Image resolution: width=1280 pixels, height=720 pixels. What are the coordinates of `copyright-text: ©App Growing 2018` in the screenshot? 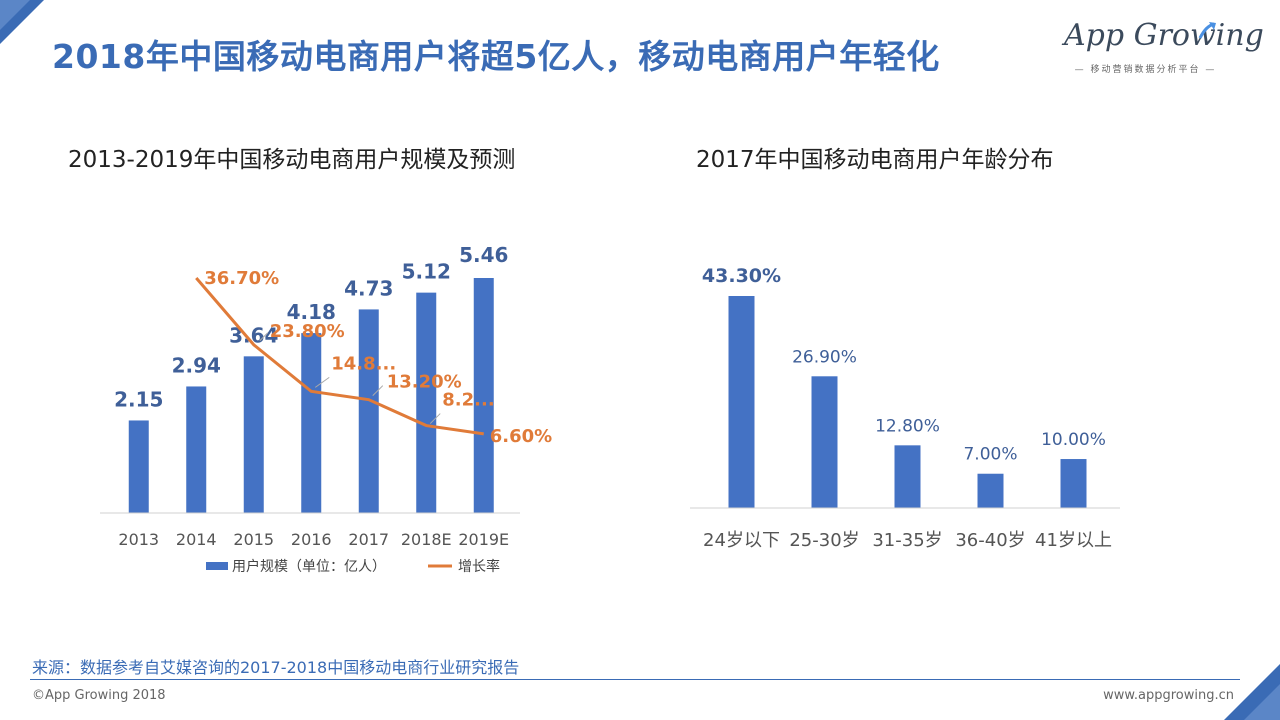 It's located at (99, 695).